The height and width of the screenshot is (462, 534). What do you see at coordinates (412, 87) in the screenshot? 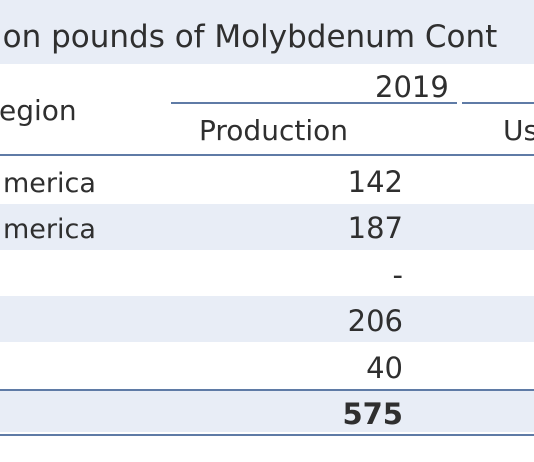
I see `year-header: 2019` at bounding box center [412, 87].